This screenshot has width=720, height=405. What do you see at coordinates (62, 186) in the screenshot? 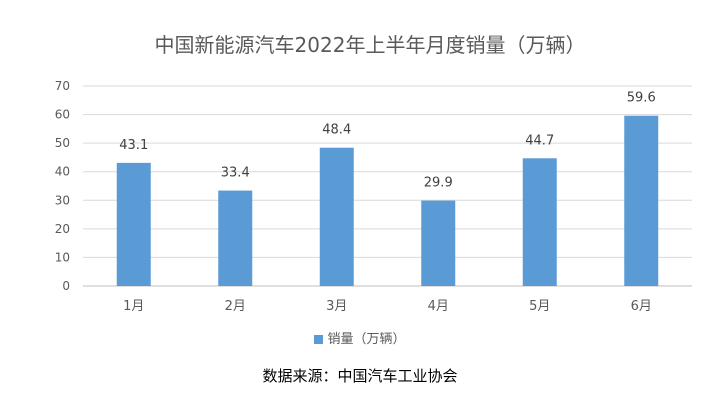
I see `y-axis-ticks: 0 10 20 30 40 50 60 70` at bounding box center [62, 186].